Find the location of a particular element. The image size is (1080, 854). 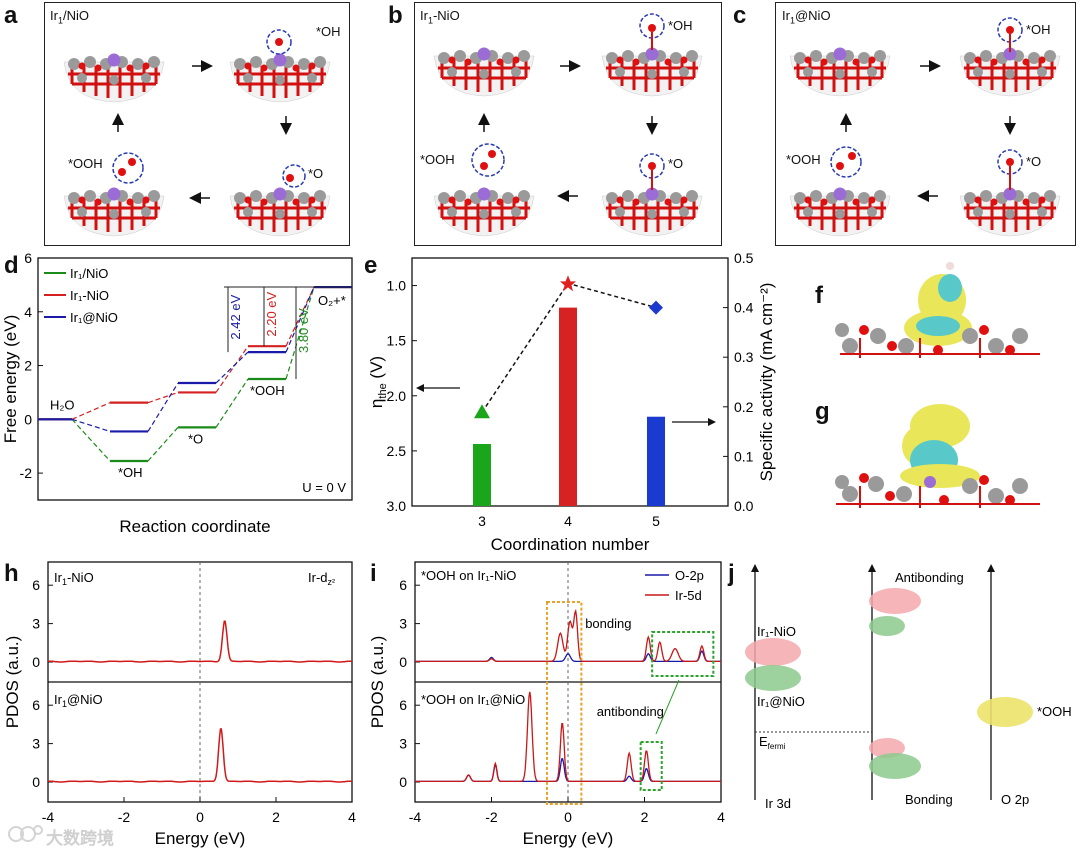

orbital-label: Ir-dz² is located at coordinates (321, 578).